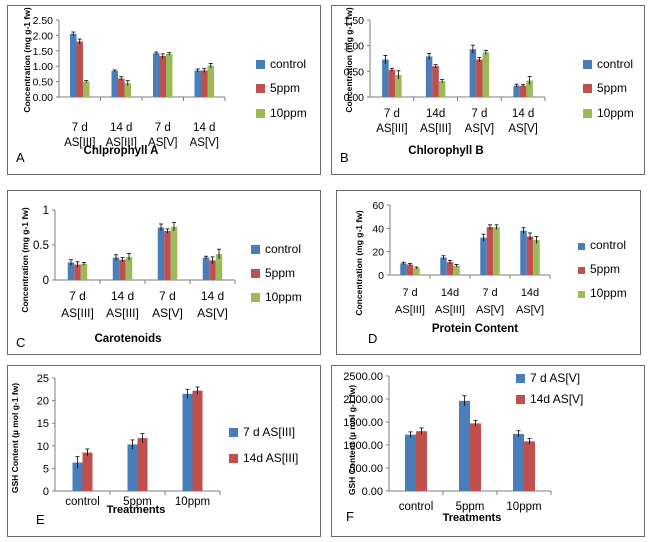 The width and height of the screenshot is (650, 542). What do you see at coordinates (416, 507) in the screenshot?
I see `x-category-label: control` at bounding box center [416, 507].